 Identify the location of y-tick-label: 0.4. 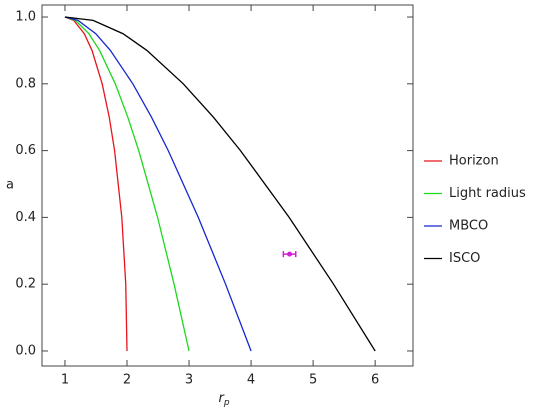
(25, 217).